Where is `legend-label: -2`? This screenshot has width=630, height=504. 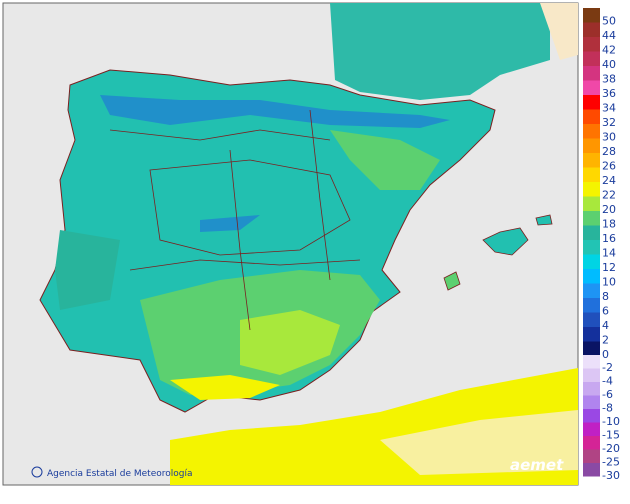 legend-label: -2 is located at coordinates (607, 367).